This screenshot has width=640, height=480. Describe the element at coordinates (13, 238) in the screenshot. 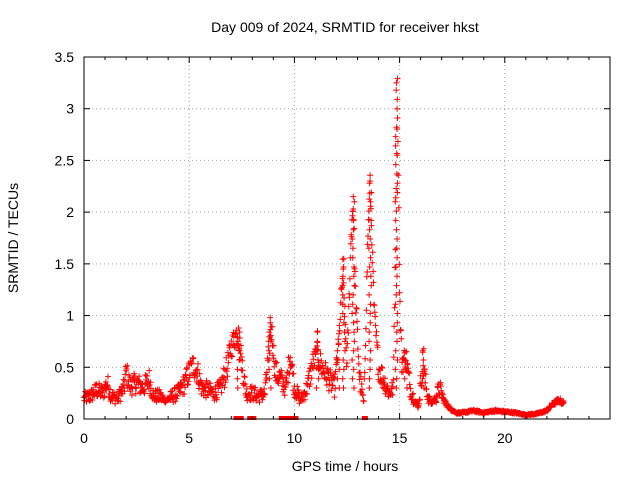

I see `y-axis-label: SRMTID / TECUs` at that location.